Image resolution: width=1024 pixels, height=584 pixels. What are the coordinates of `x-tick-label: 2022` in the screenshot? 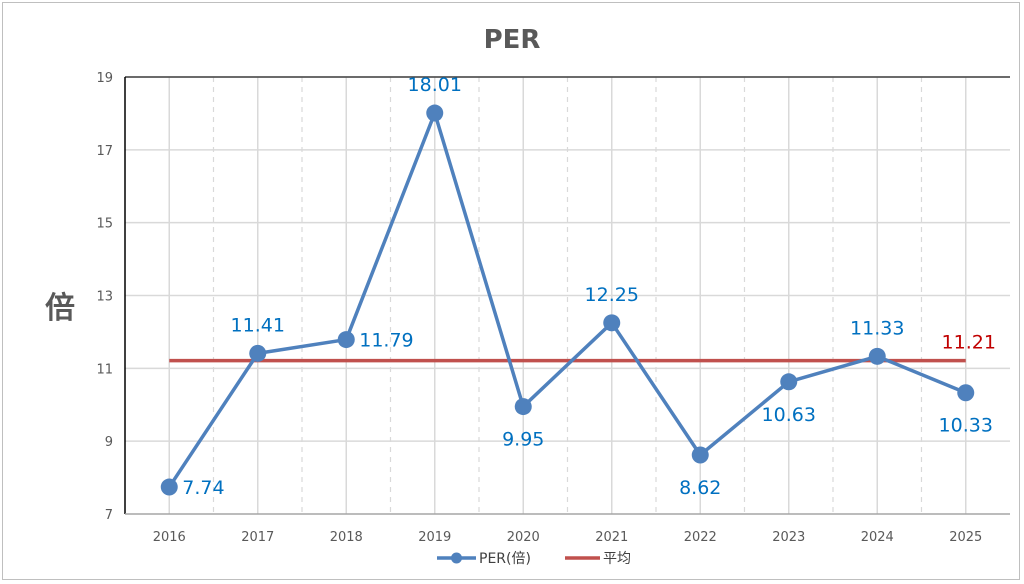 It's located at (700, 537).